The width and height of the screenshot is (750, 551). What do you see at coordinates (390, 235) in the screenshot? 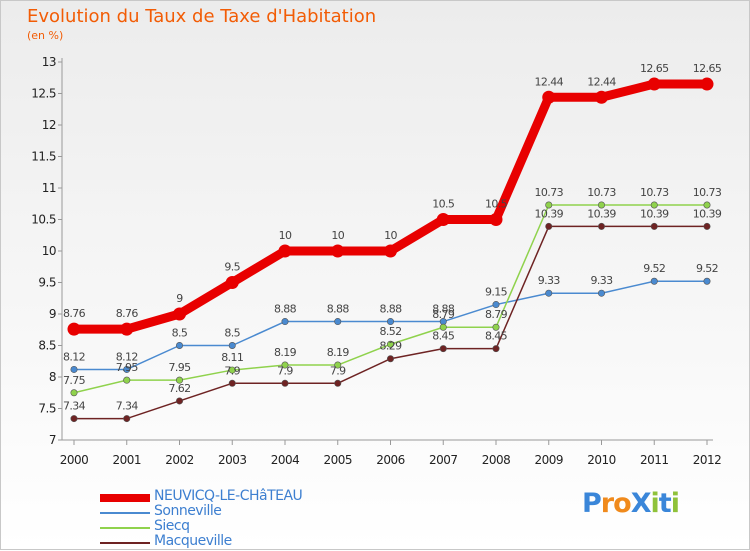
I see `data-label-neuvicq: 10` at bounding box center [390, 235].